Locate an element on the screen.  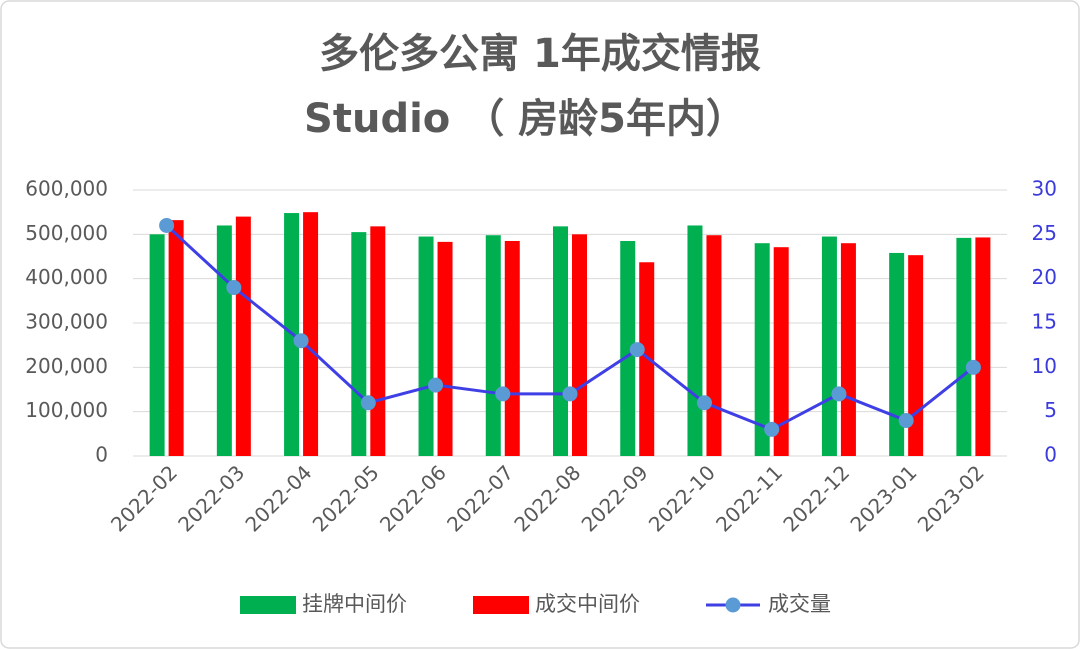
y2-tick-label: 15 is located at coordinates (1044, 322).